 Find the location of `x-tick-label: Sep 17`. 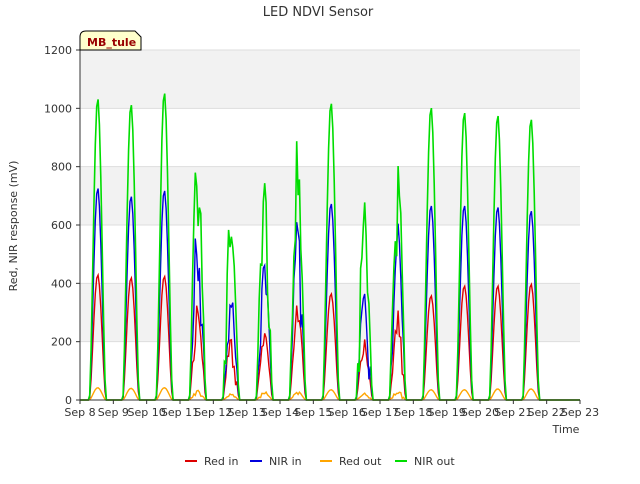

x-tick-label: Sep 17 is located at coordinates (380, 412).